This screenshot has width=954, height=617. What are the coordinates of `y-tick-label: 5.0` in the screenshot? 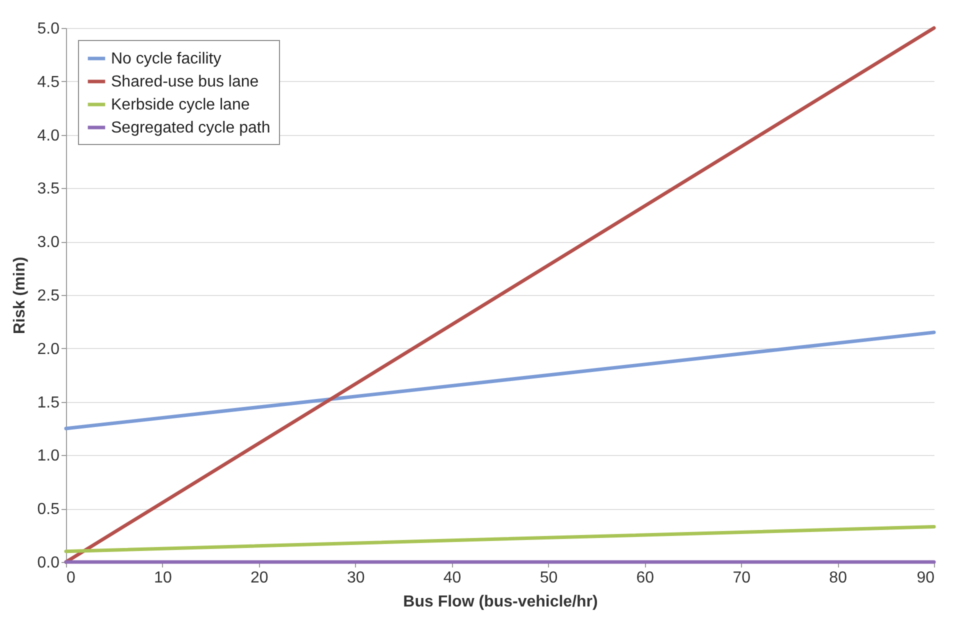 It's located at (48, 29).